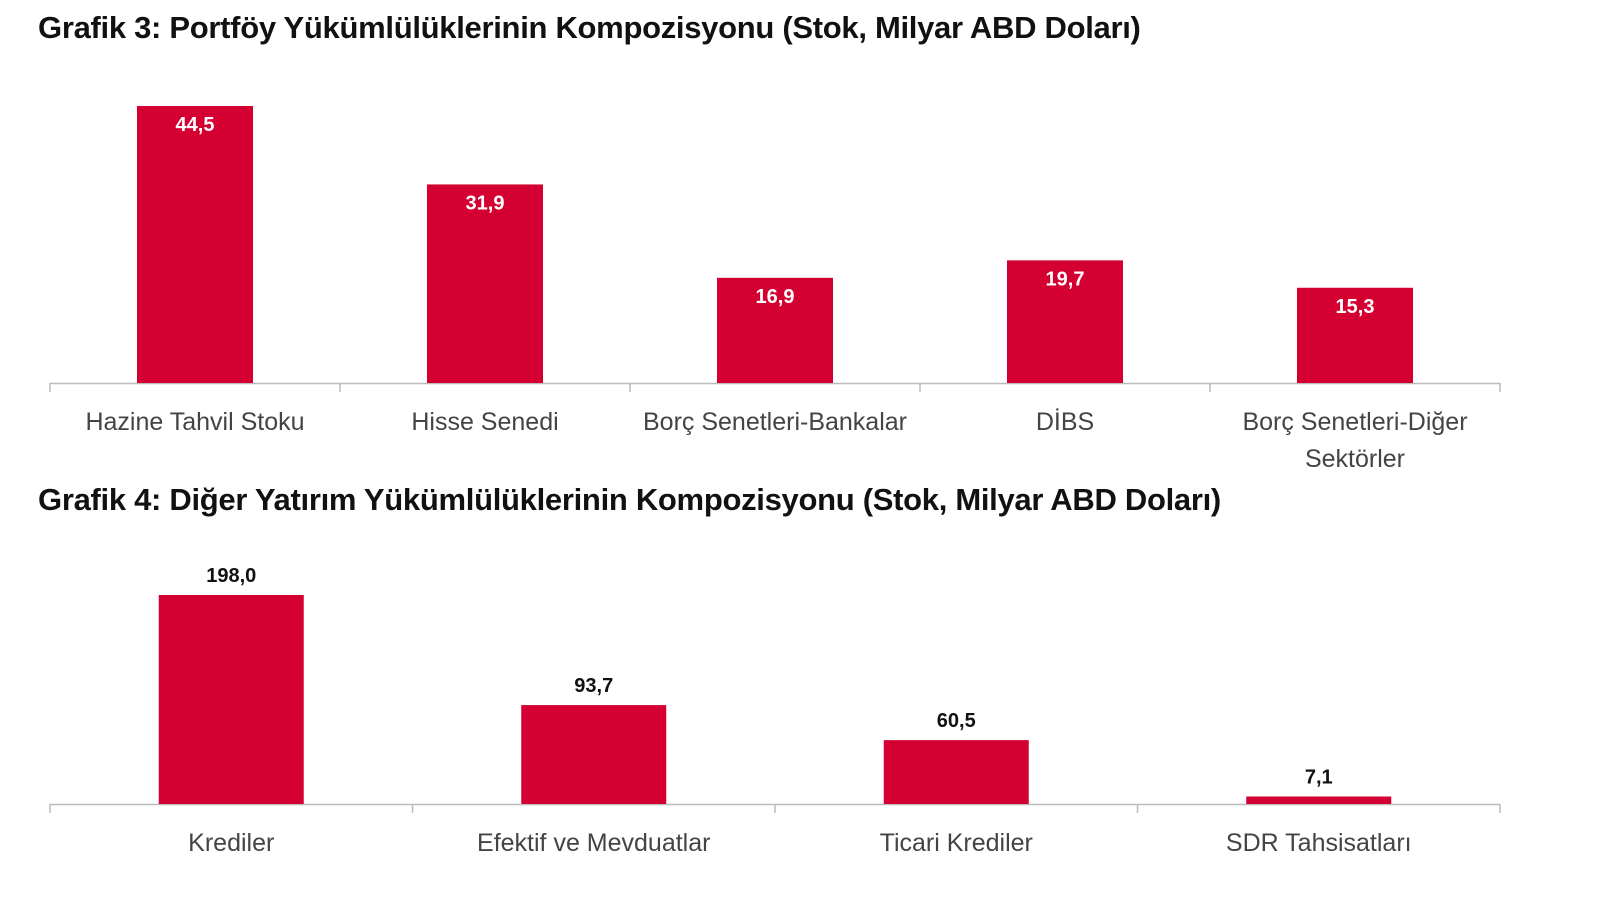  Describe the element at coordinates (775, 422) in the screenshot. I see `category-label: Borç Senetleri-Bankalar` at that location.